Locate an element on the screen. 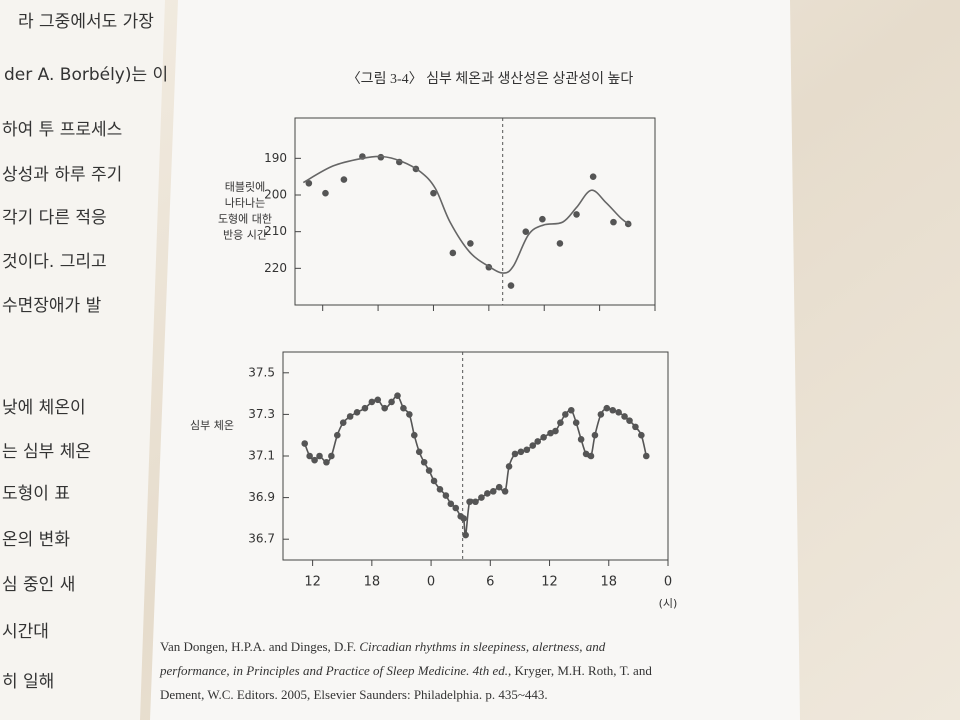  trend-line is located at coordinates (466, 214).